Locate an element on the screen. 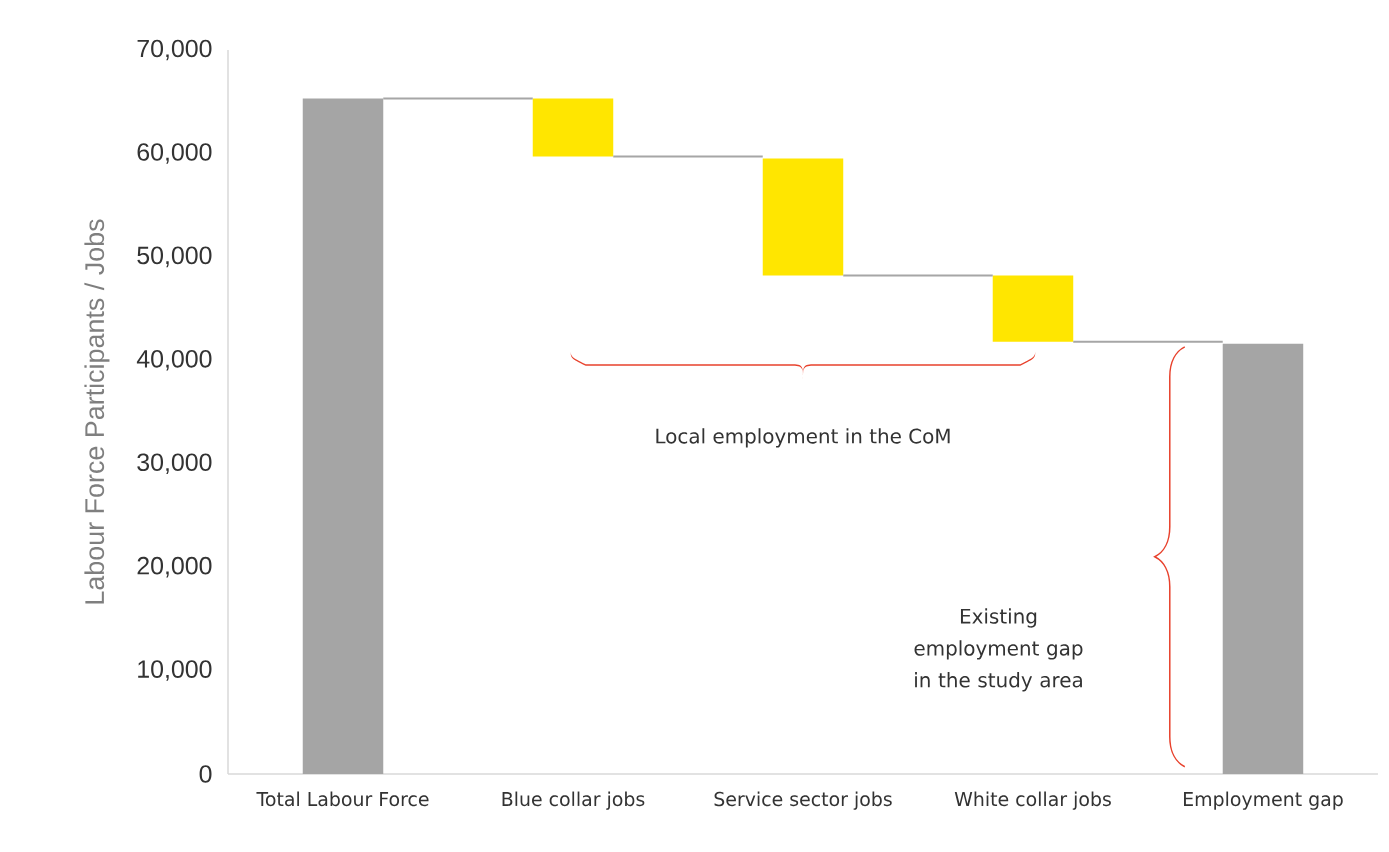  y-tick-label: 10,000 is located at coordinates (175, 670).